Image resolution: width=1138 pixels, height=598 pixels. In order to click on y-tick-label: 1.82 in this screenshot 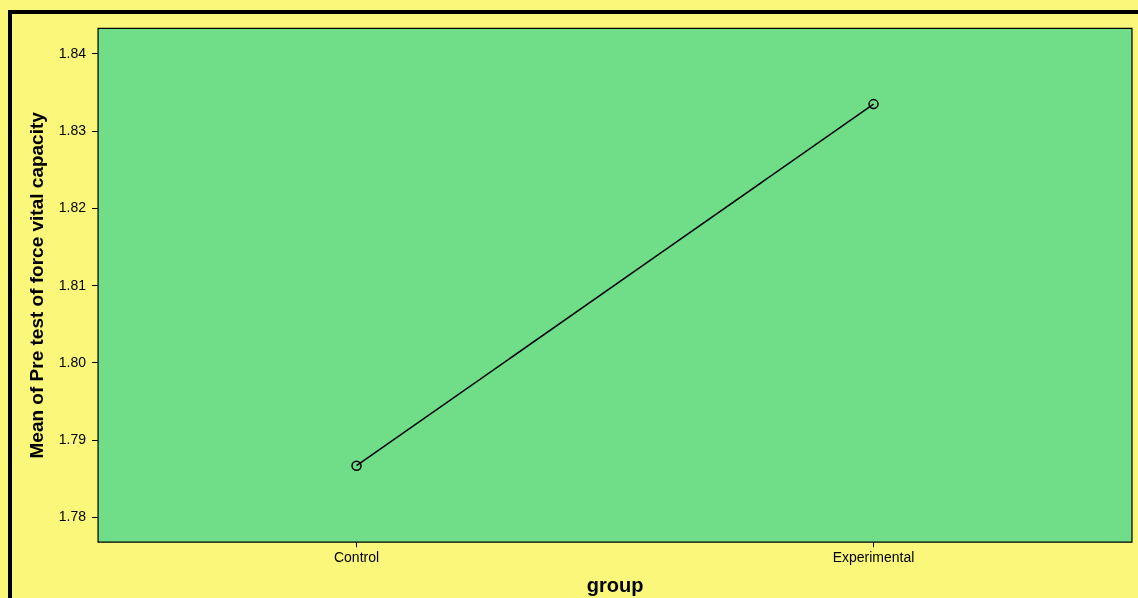, I will do `click(72, 207)`.